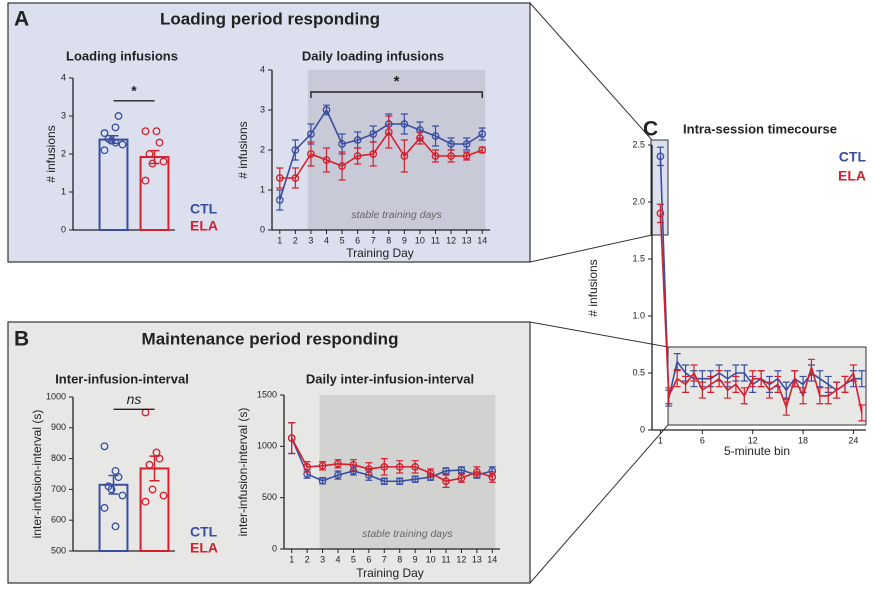 This screenshot has width=872, height=590. I want to click on y-tick-label: 1000, so click(56, 396).